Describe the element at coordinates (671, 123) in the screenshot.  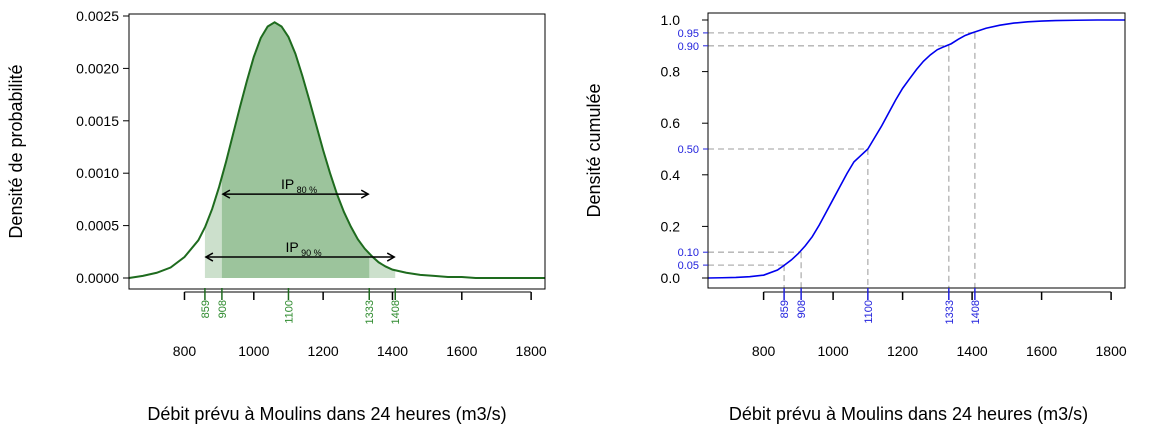
I see `y-tick-label: 0.6` at that location.